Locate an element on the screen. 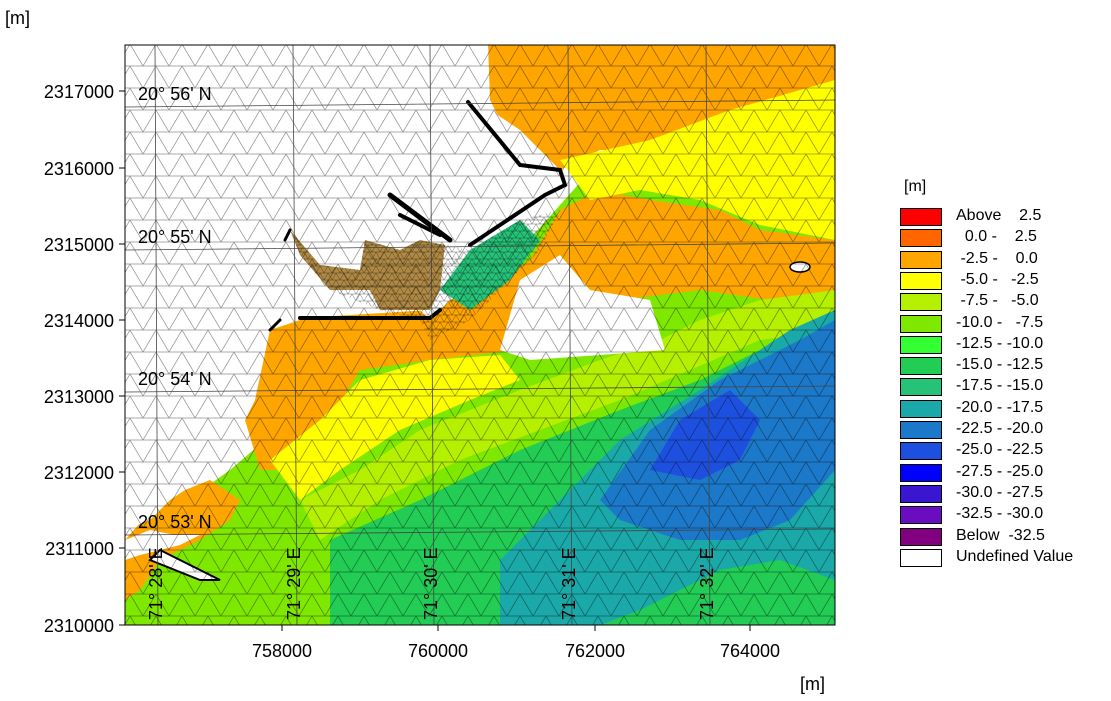  lon-label: 71° 28' E is located at coordinates (156, 583).